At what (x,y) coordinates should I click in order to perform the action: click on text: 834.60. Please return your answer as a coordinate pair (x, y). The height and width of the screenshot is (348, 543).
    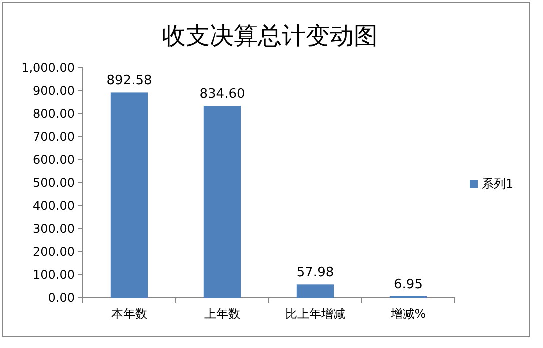
    Looking at the image, I should click on (223, 94).